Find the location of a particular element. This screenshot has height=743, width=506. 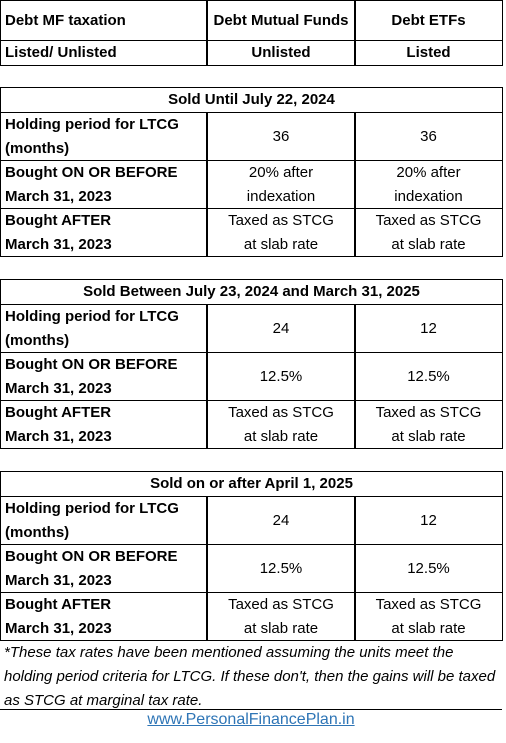

section-title: Sold on or after April 1, 2025 is located at coordinates (251, 484).